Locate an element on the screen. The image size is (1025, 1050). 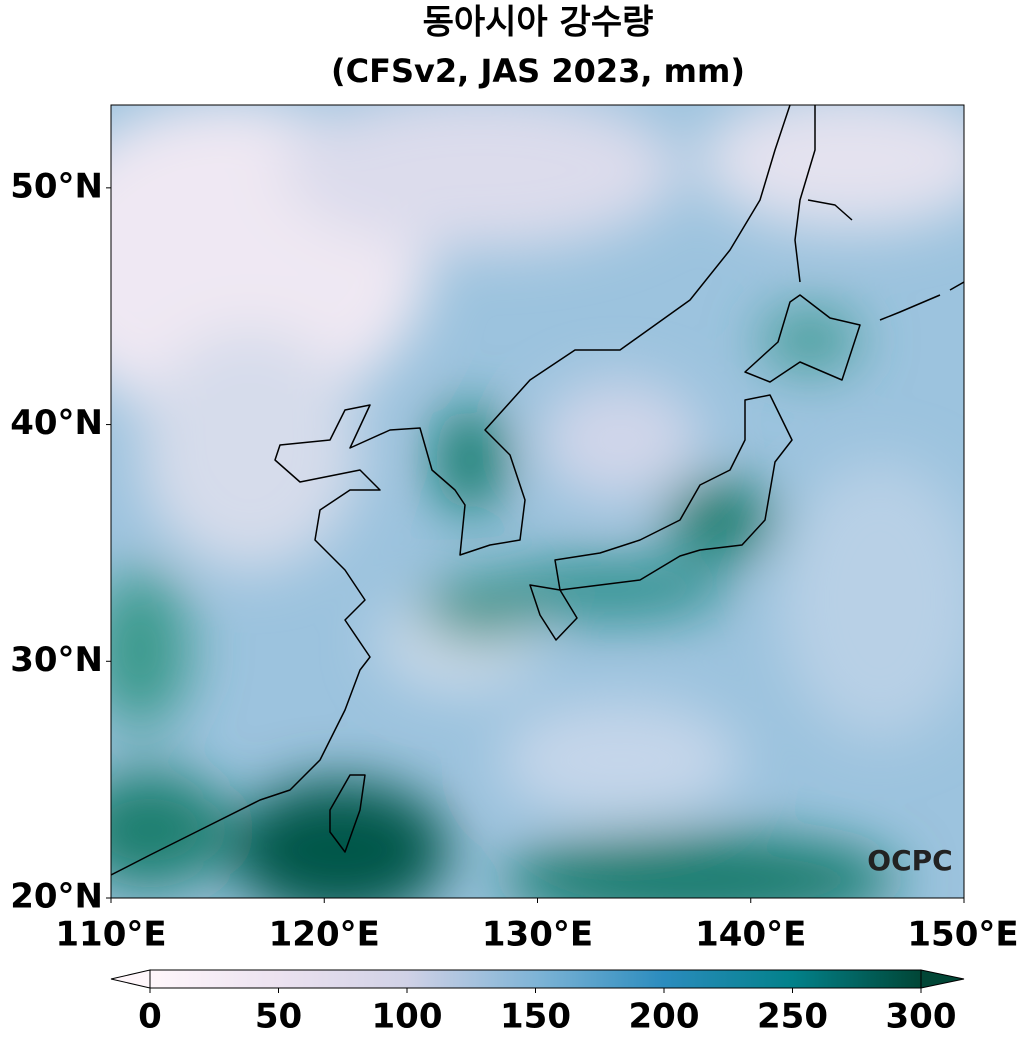
x-tick-label: 110°E is located at coordinates (110, 935).